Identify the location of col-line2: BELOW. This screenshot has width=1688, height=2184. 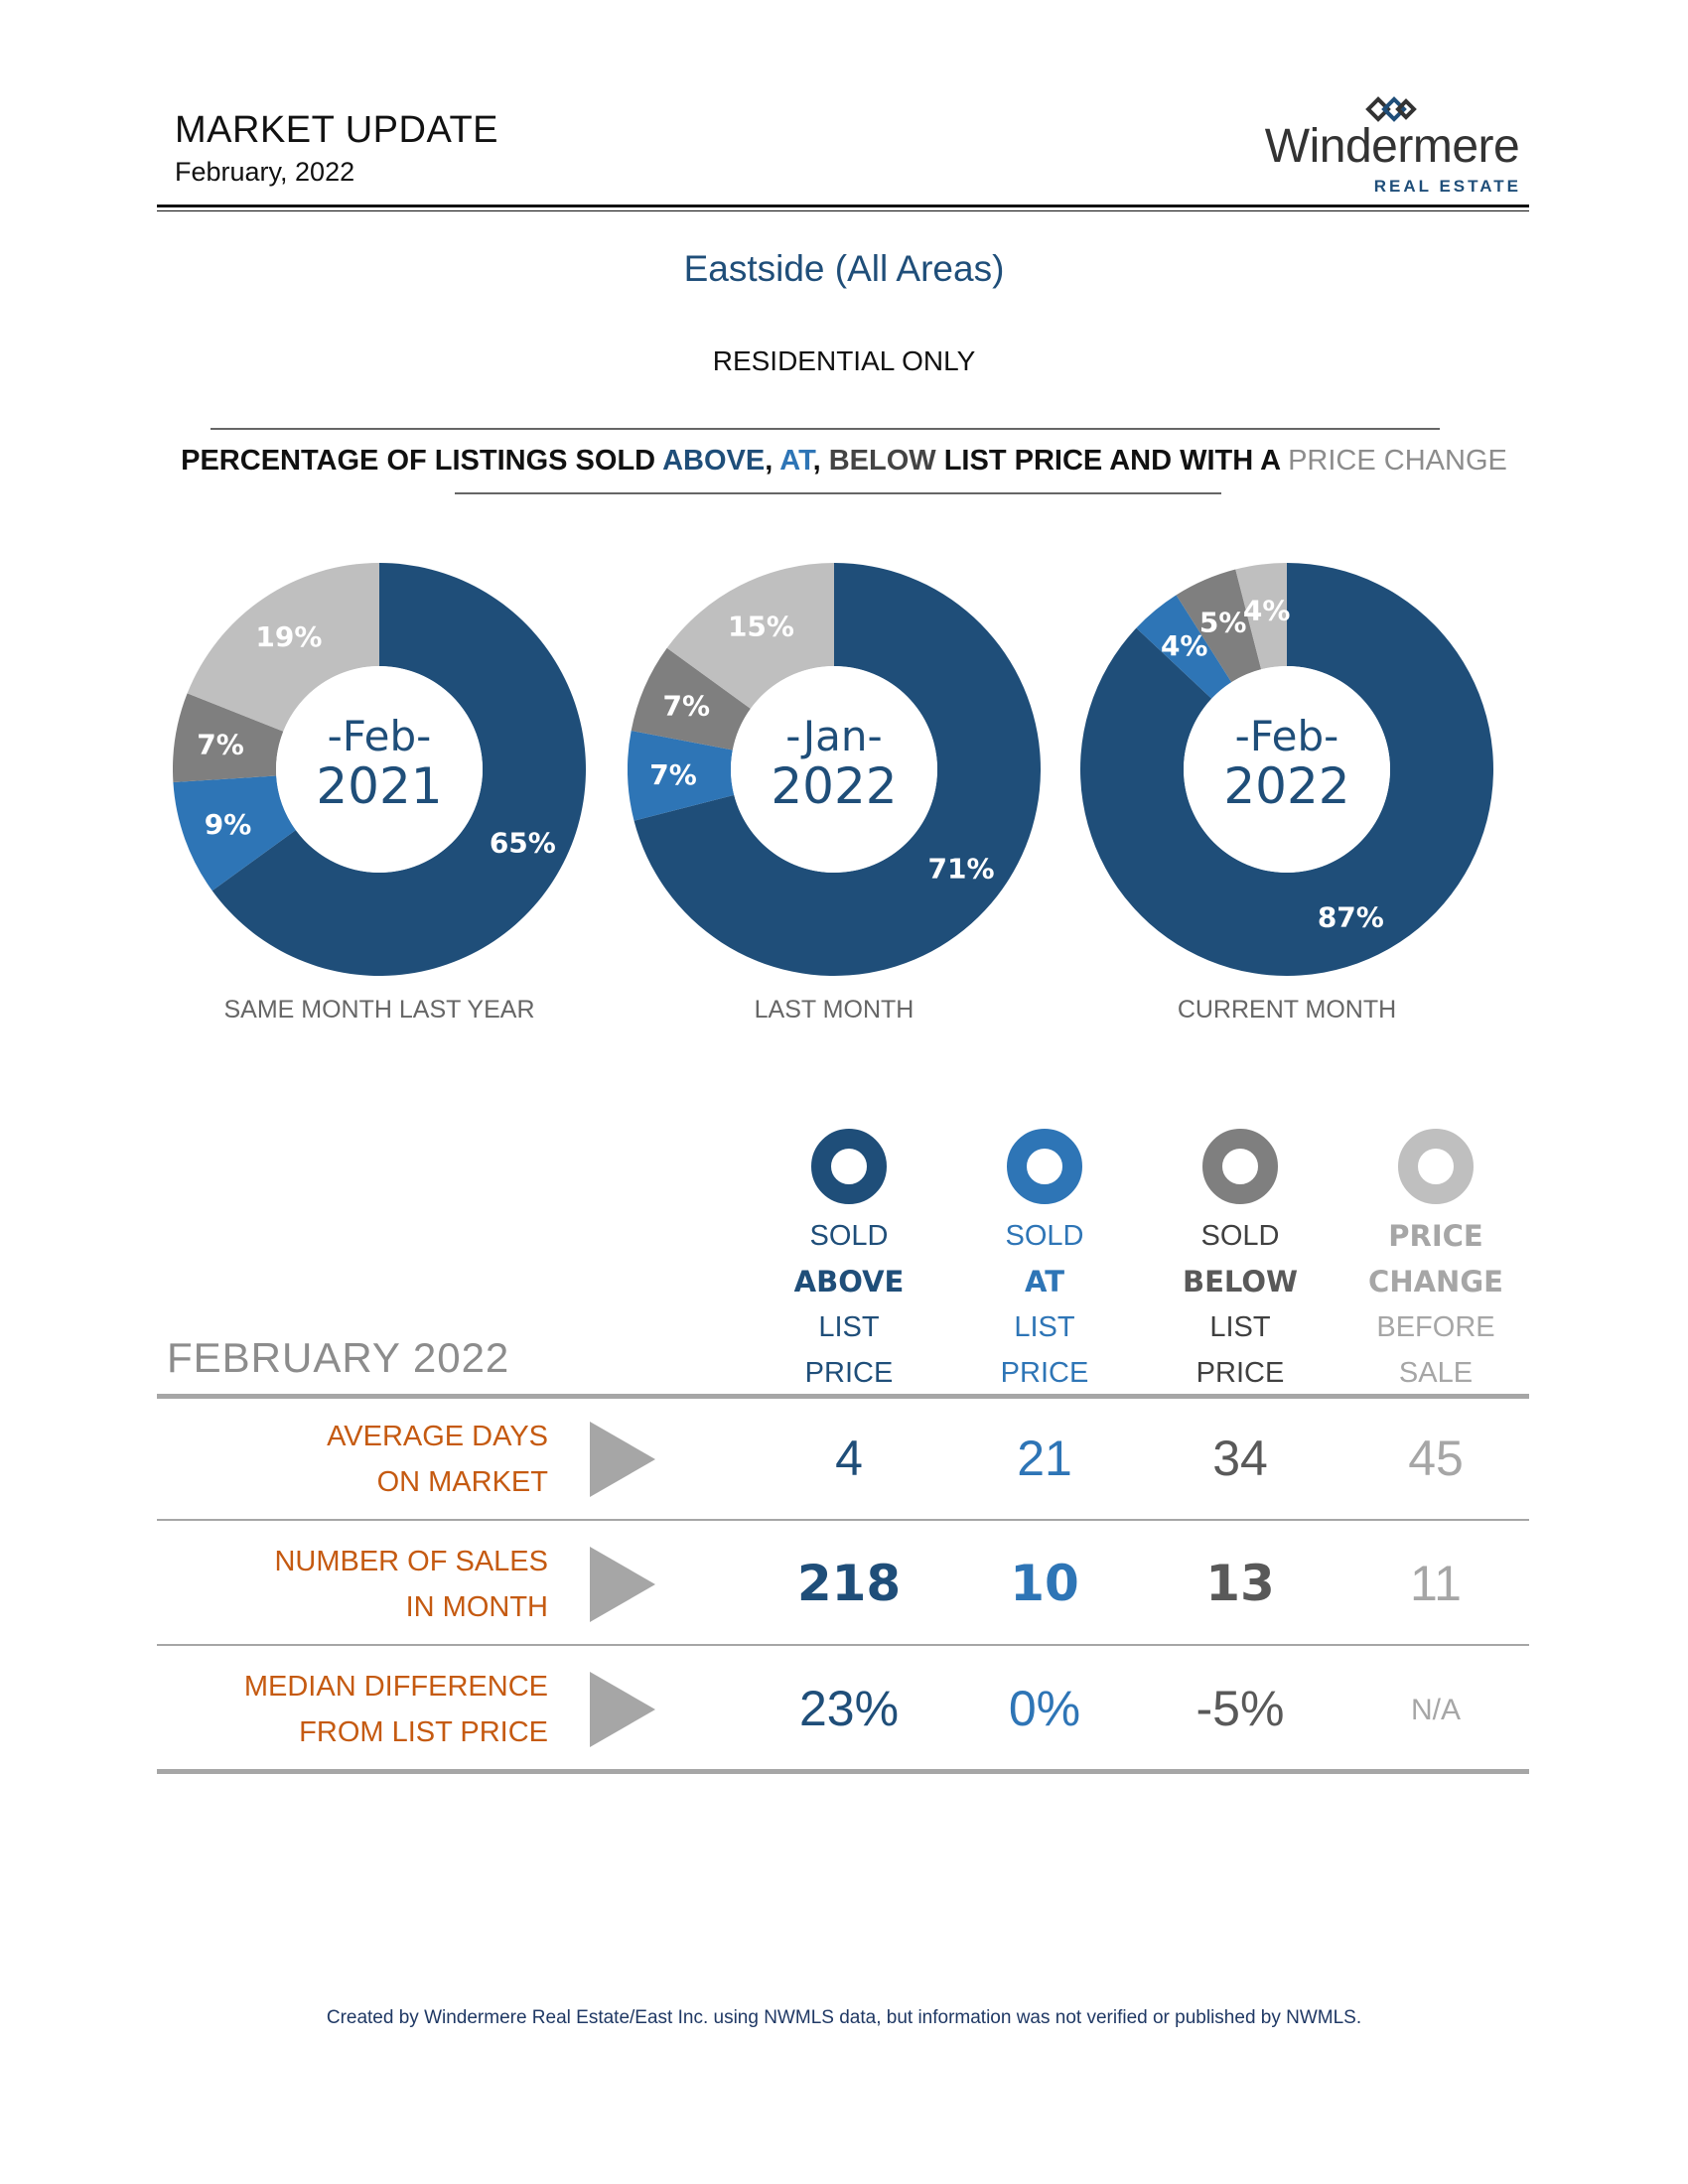
(1240, 1281).